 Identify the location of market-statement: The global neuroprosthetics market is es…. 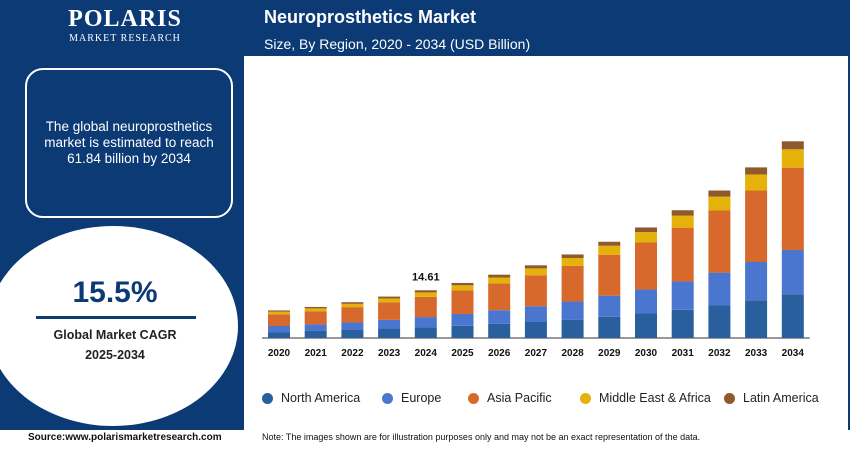
(129, 142).